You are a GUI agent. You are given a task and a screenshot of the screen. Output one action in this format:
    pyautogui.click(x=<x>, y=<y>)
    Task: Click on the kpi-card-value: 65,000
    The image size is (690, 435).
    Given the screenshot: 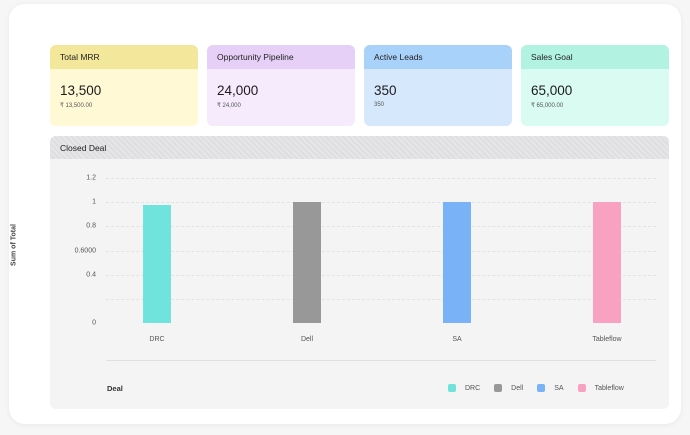 What is the action you would take?
    pyautogui.click(x=552, y=90)
    